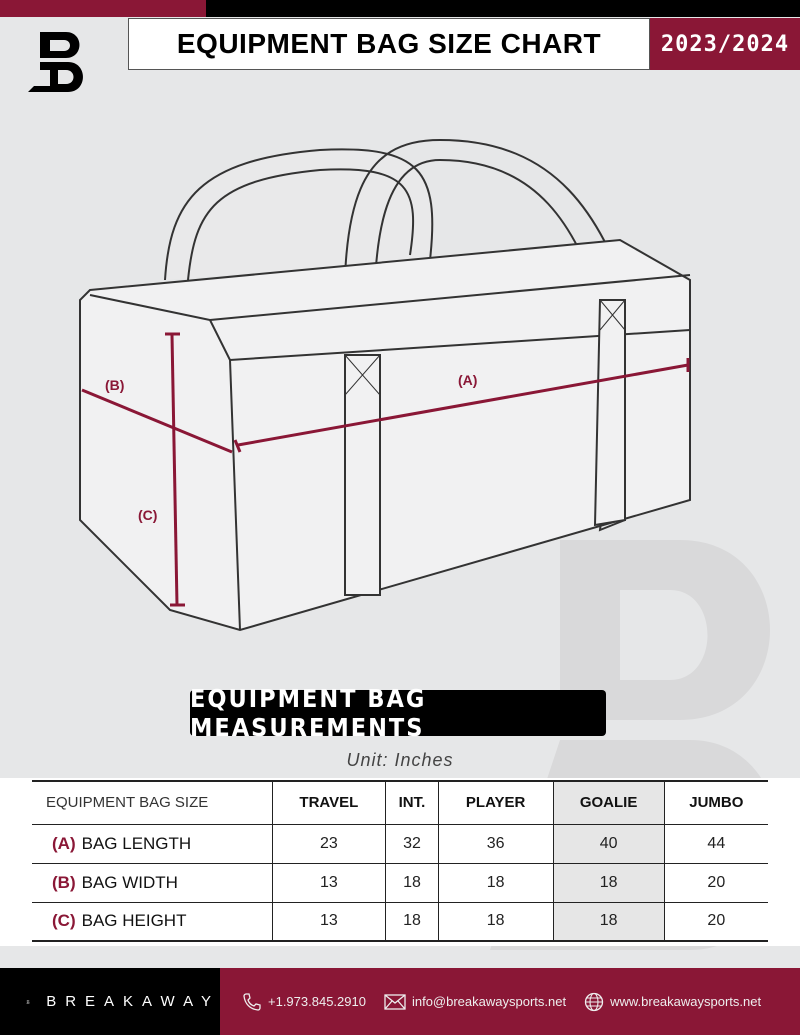  What do you see at coordinates (147, 515) in the screenshot?
I see `label-c: (C)` at bounding box center [147, 515].